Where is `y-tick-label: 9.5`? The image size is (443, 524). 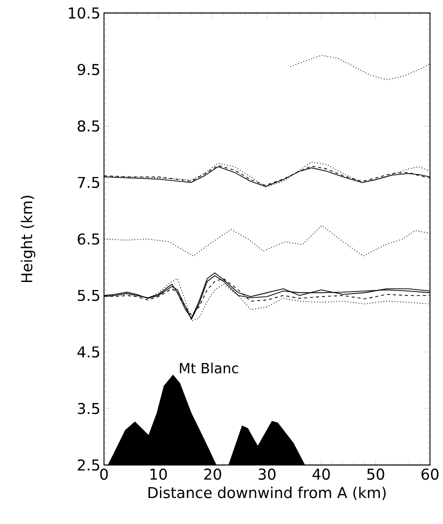
y-tick-label: 9.5 is located at coordinates (89, 70).